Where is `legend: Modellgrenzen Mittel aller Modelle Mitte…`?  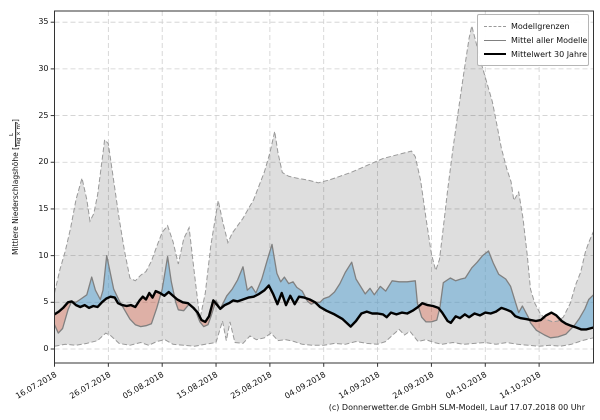 legend: Modellgrenzen Mittel aller Modelle Mitte… is located at coordinates (533, 40).